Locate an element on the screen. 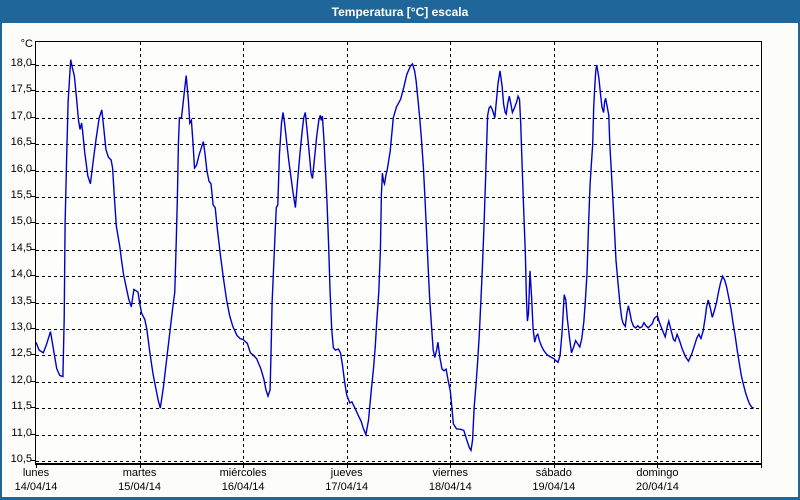  x-tick-day-label: jueves is located at coordinates (346, 473).